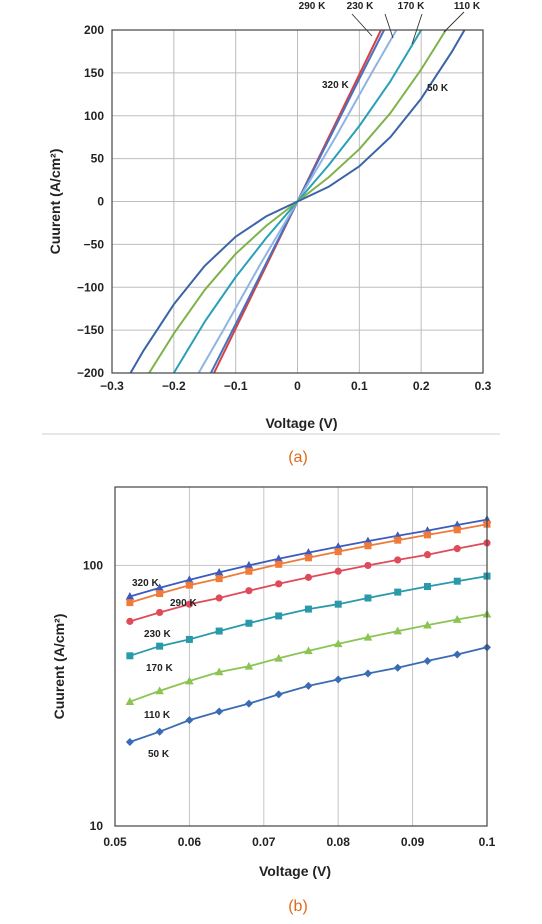 The height and width of the screenshot is (924, 542). Describe the element at coordinates (421, 386) in the screenshot. I see `x-tick-label: 0.2` at that location.